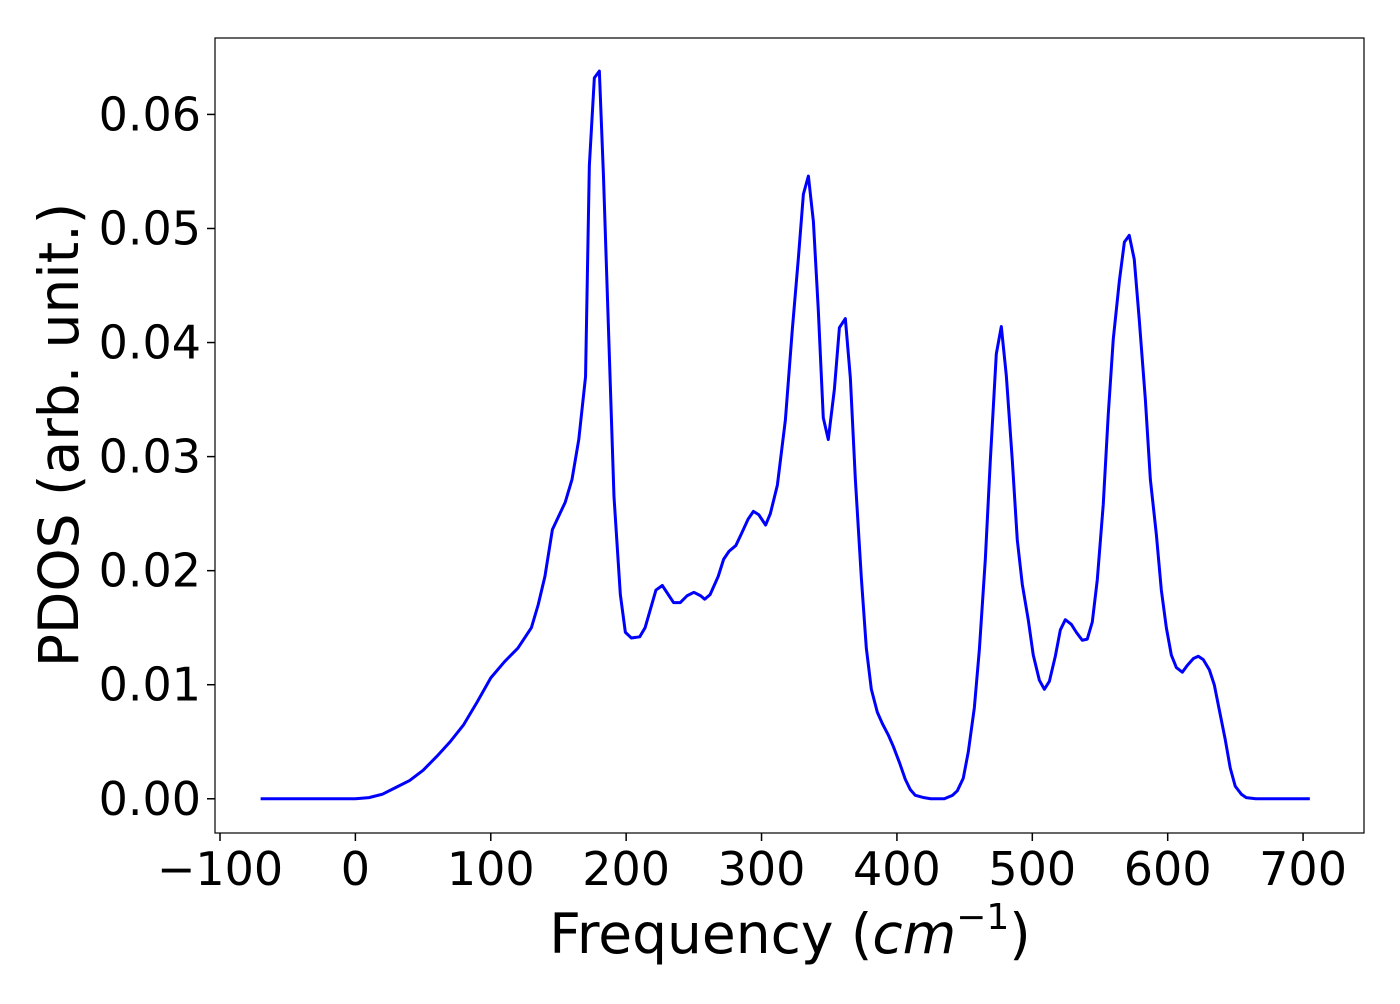 The image size is (1400, 1004). What do you see at coordinates (1168, 869) in the screenshot?
I see `x-tick-label: 600` at bounding box center [1168, 869].